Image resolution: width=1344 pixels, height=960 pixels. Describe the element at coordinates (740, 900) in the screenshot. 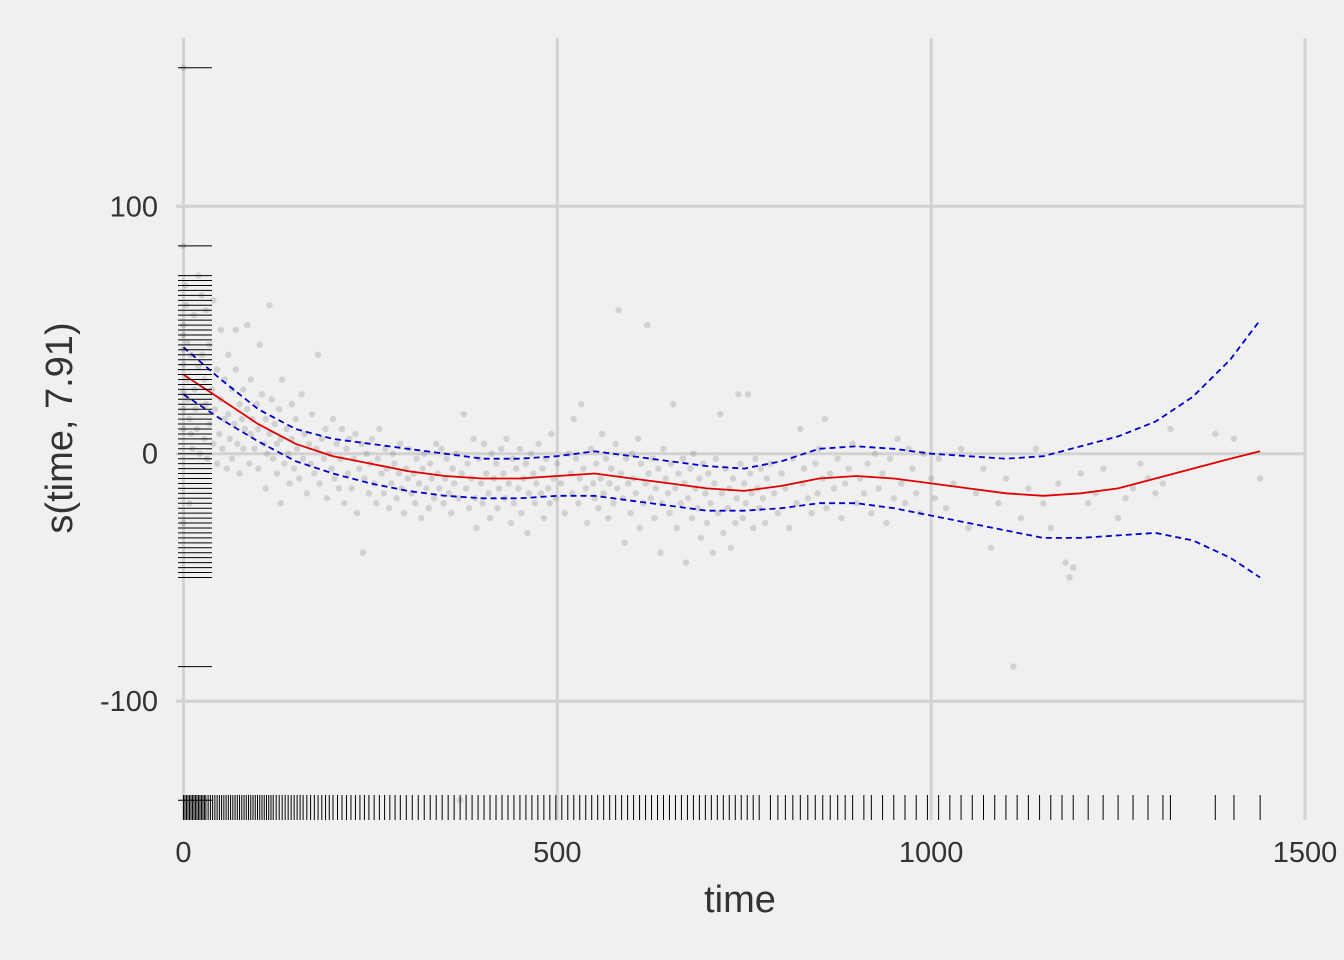

I see `x-axis-title: time` at that location.